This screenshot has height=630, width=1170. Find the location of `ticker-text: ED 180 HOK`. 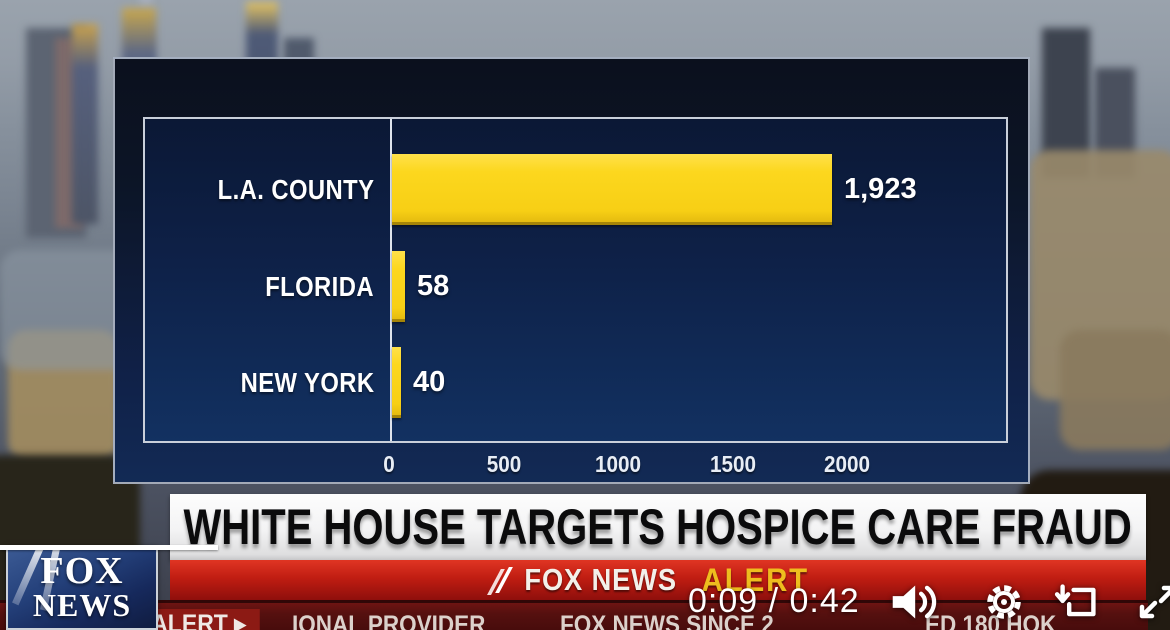

ticker-text: ED 180 HOK is located at coordinates (991, 620).